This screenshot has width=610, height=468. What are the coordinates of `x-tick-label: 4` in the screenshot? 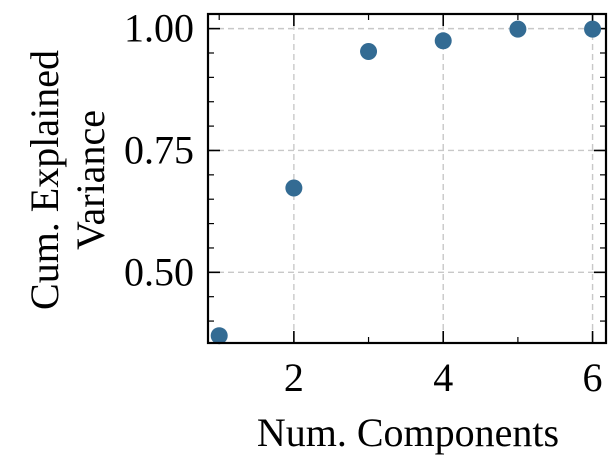 It's located at (443, 377).